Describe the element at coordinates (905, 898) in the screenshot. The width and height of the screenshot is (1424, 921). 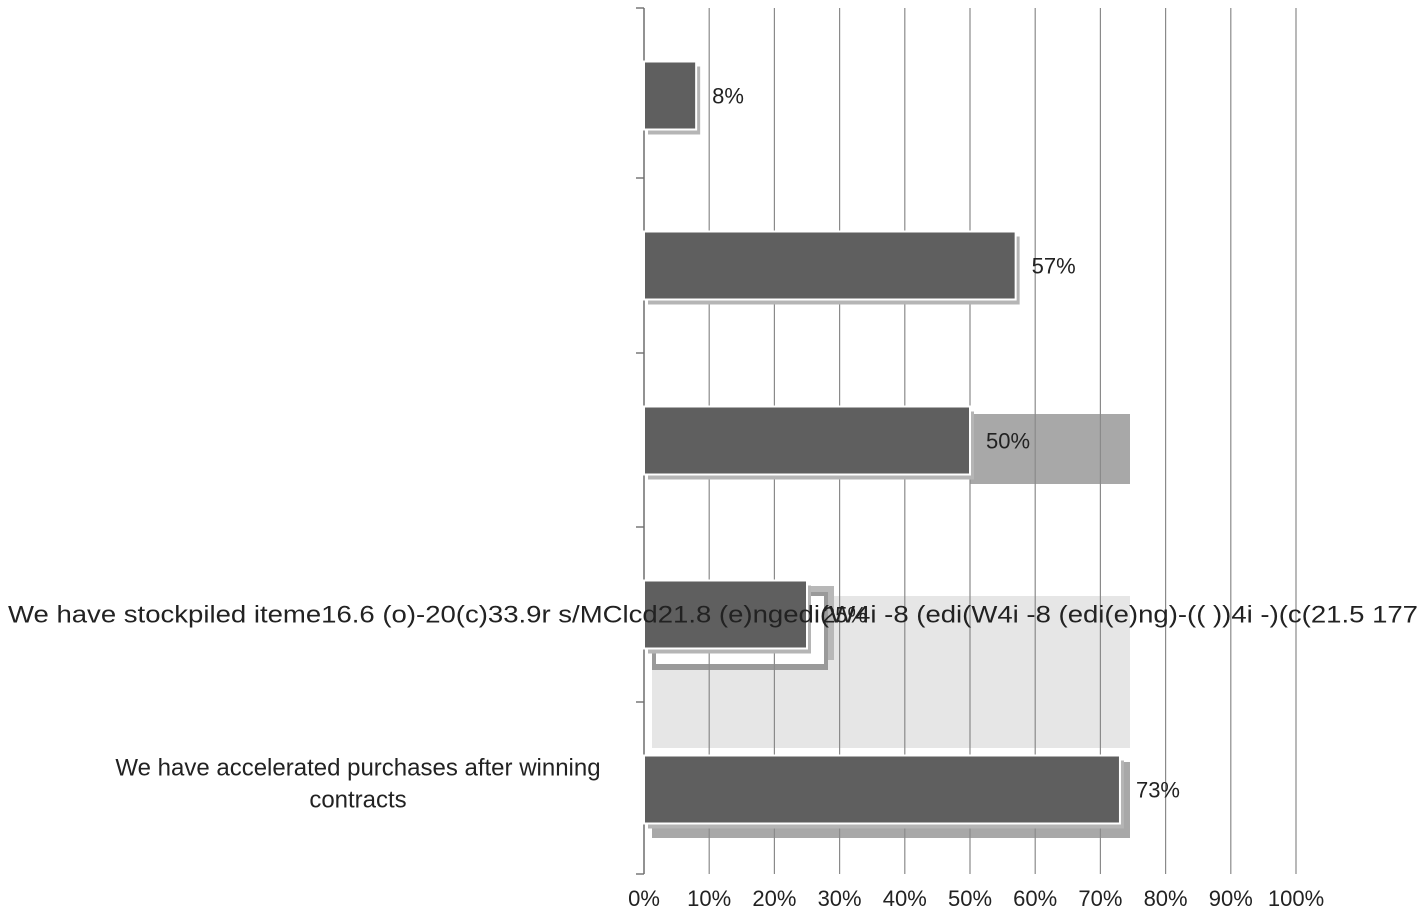
I see `x-tick-label: 40%` at that location.